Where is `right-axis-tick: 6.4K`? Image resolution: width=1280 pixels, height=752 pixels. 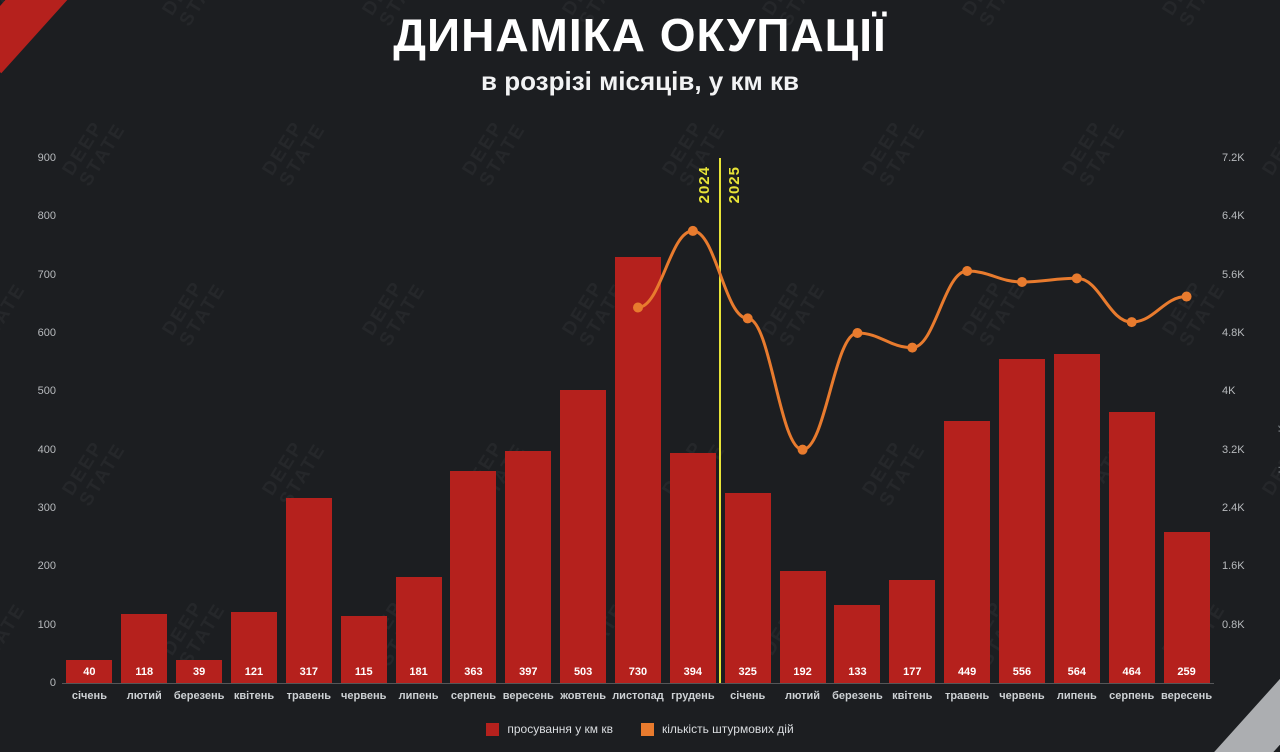 right-axis-tick: 6.4K is located at coordinates (1233, 216).